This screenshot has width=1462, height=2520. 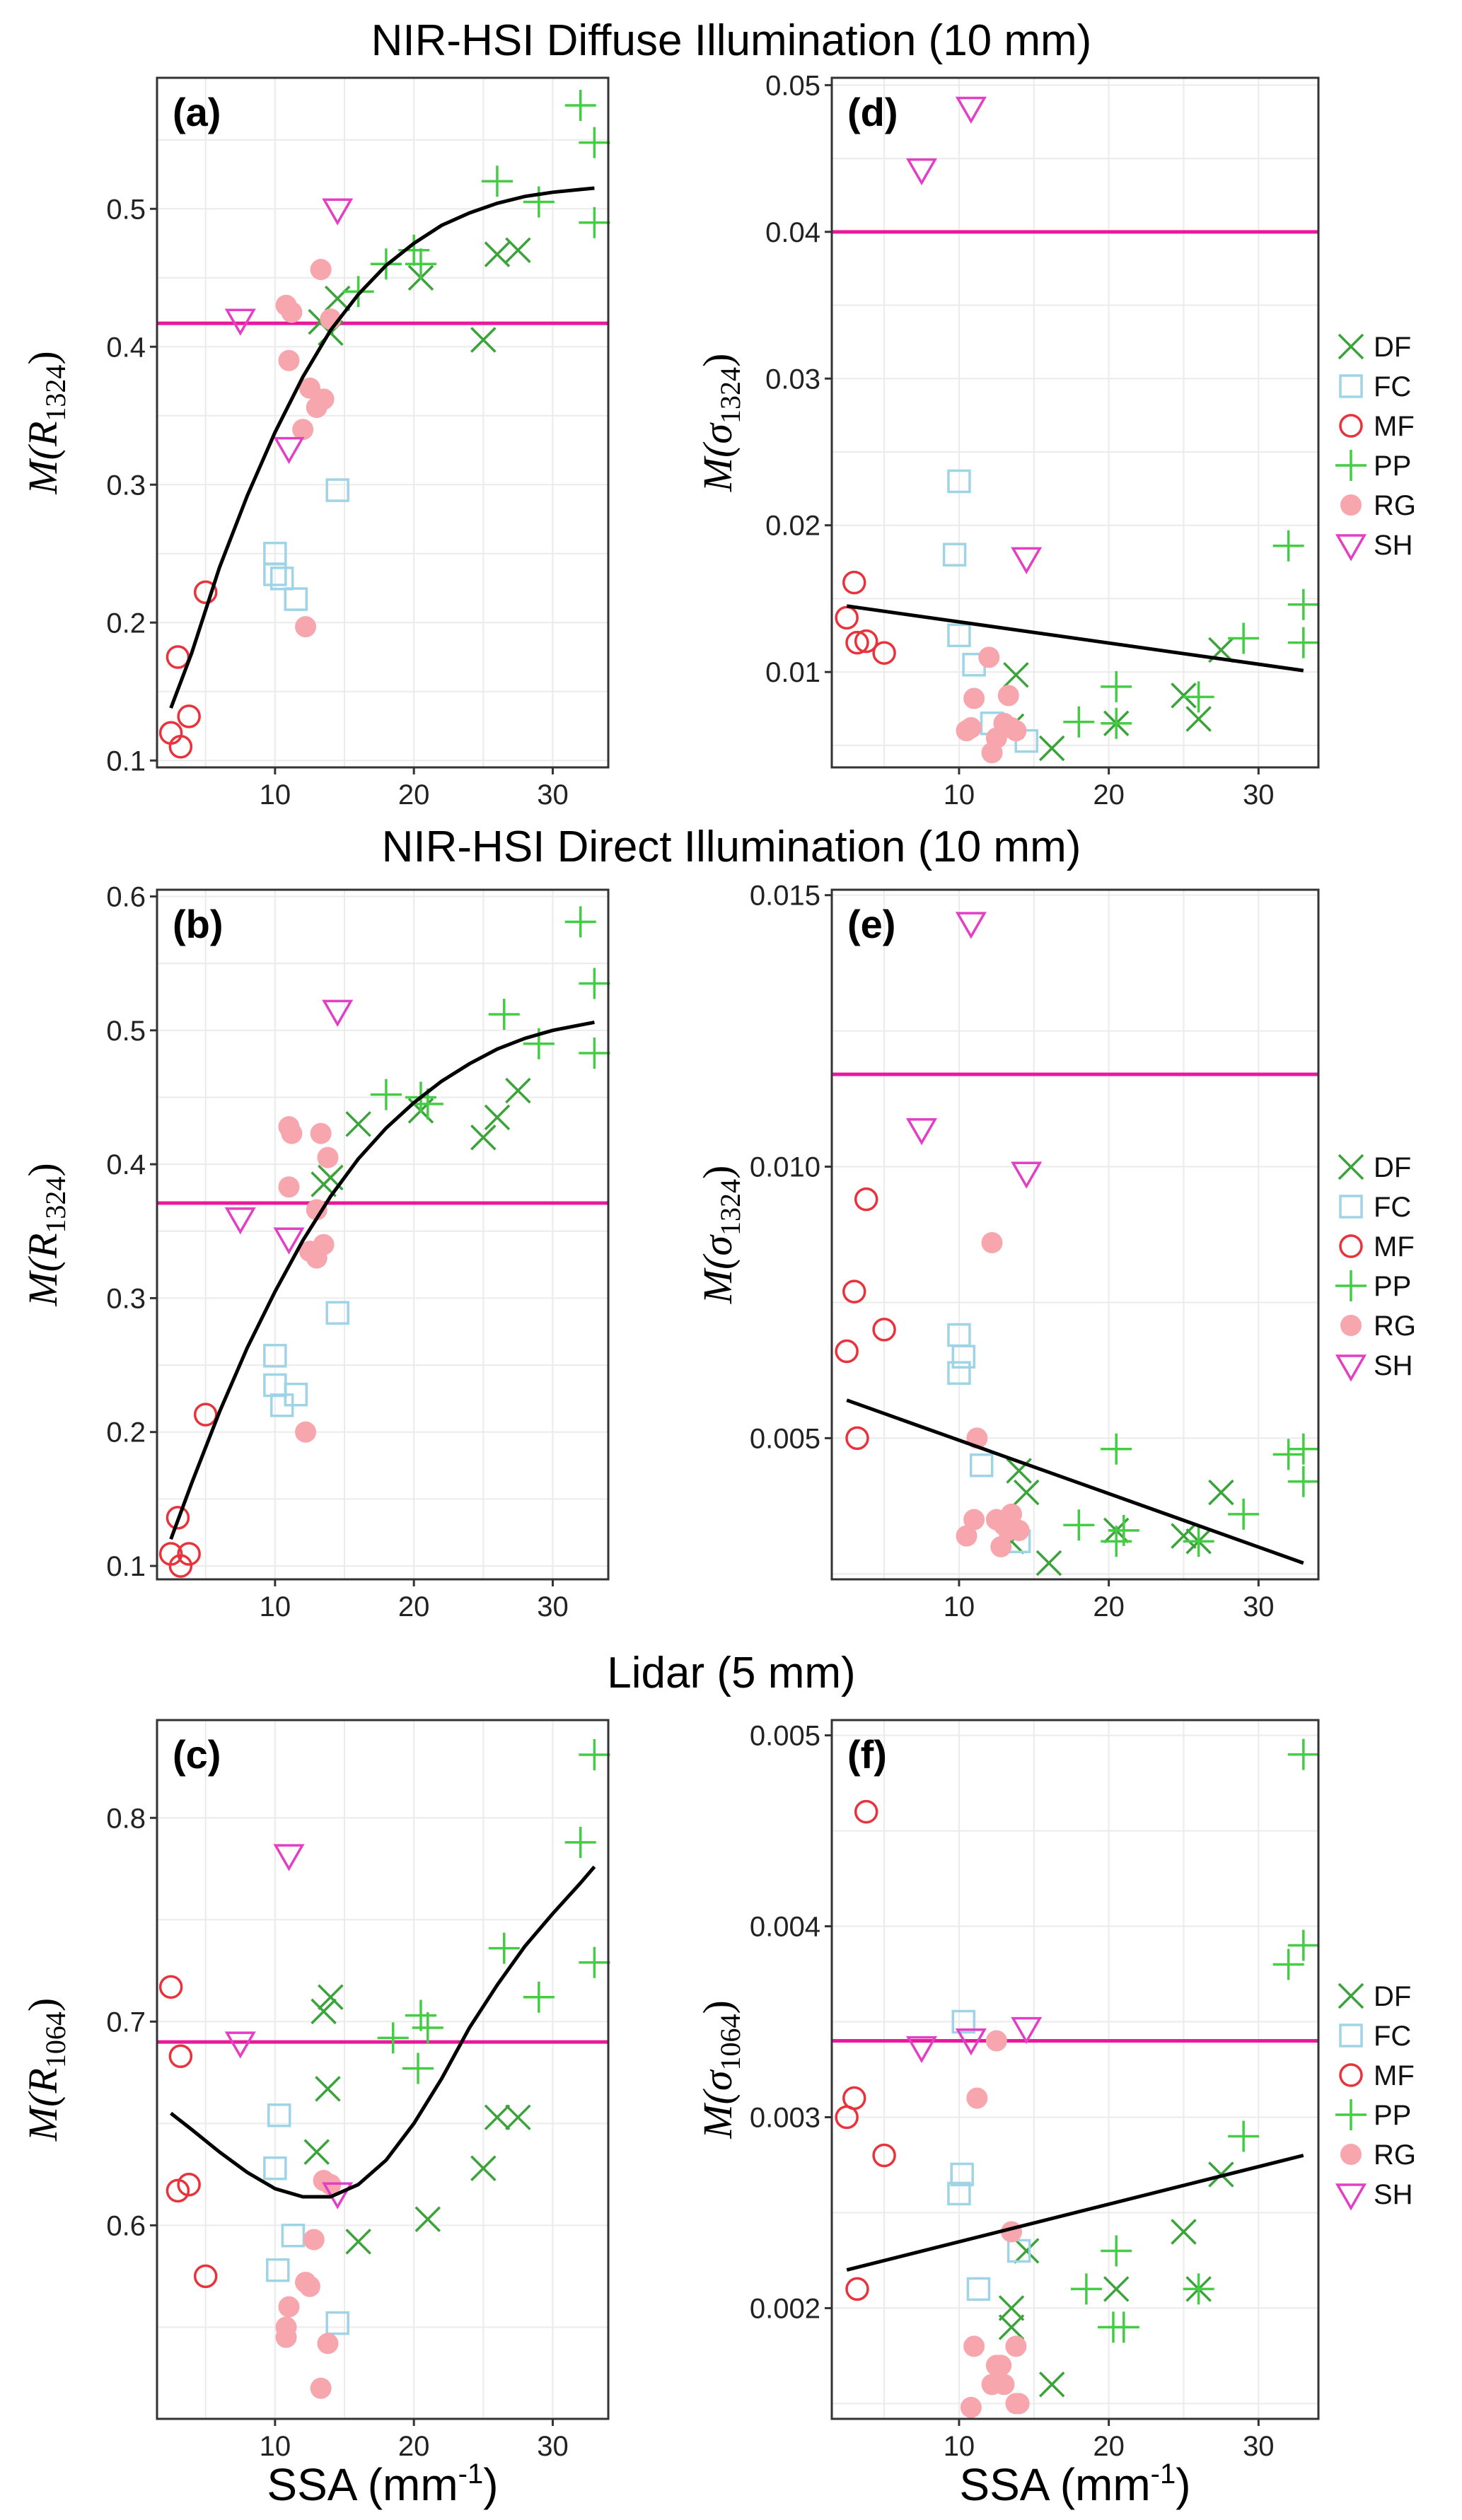 I want to click on legend-key-df, so click(x=1351, y=1167).